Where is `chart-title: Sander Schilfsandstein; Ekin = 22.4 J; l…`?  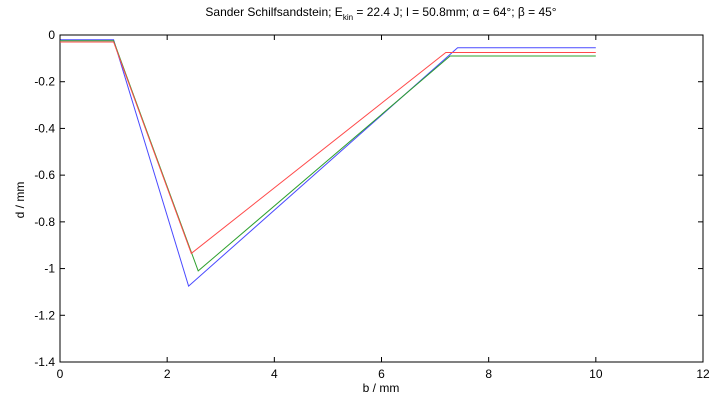
chart-title: Sander Schilfsandstein; Ekin = 22.4 J; l… is located at coordinates (380, 13).